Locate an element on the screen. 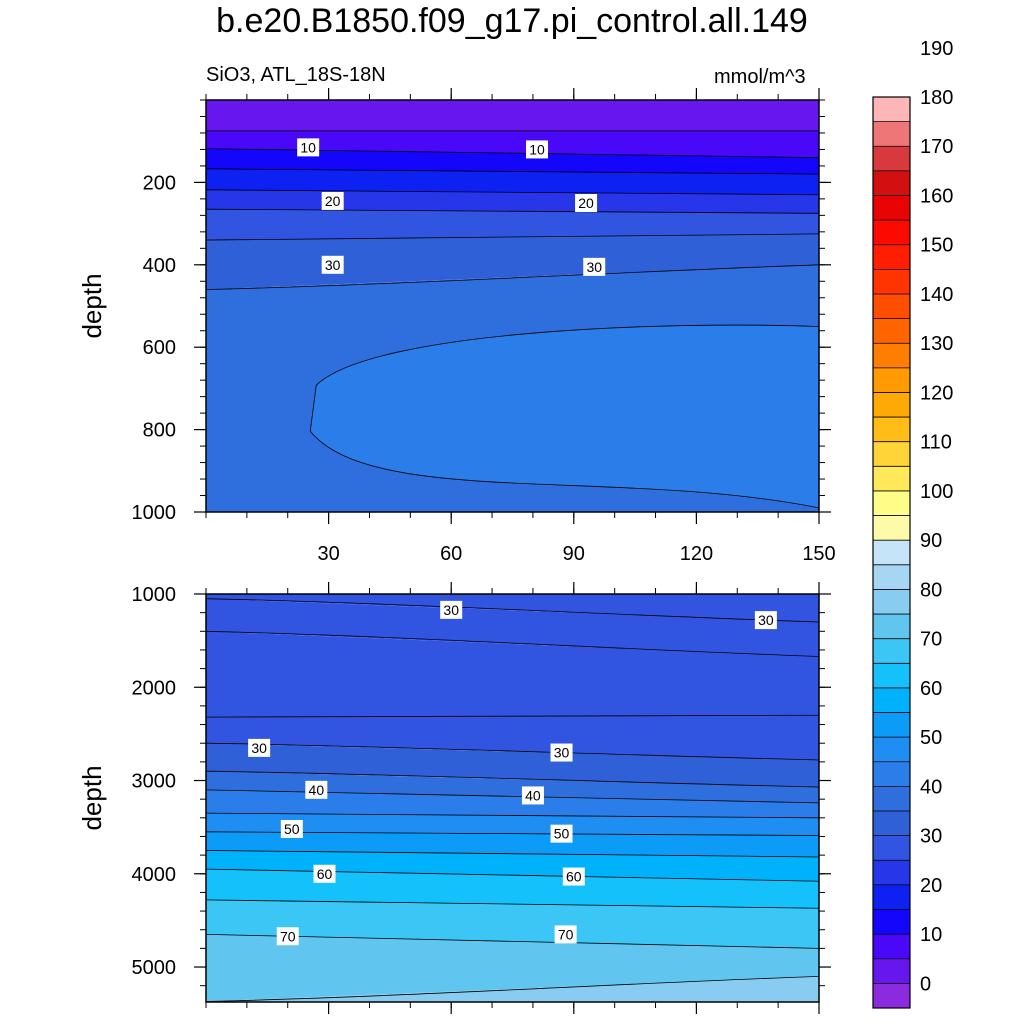 The height and width of the screenshot is (1024, 1024). colorbar-label: 70 is located at coordinates (931, 640).